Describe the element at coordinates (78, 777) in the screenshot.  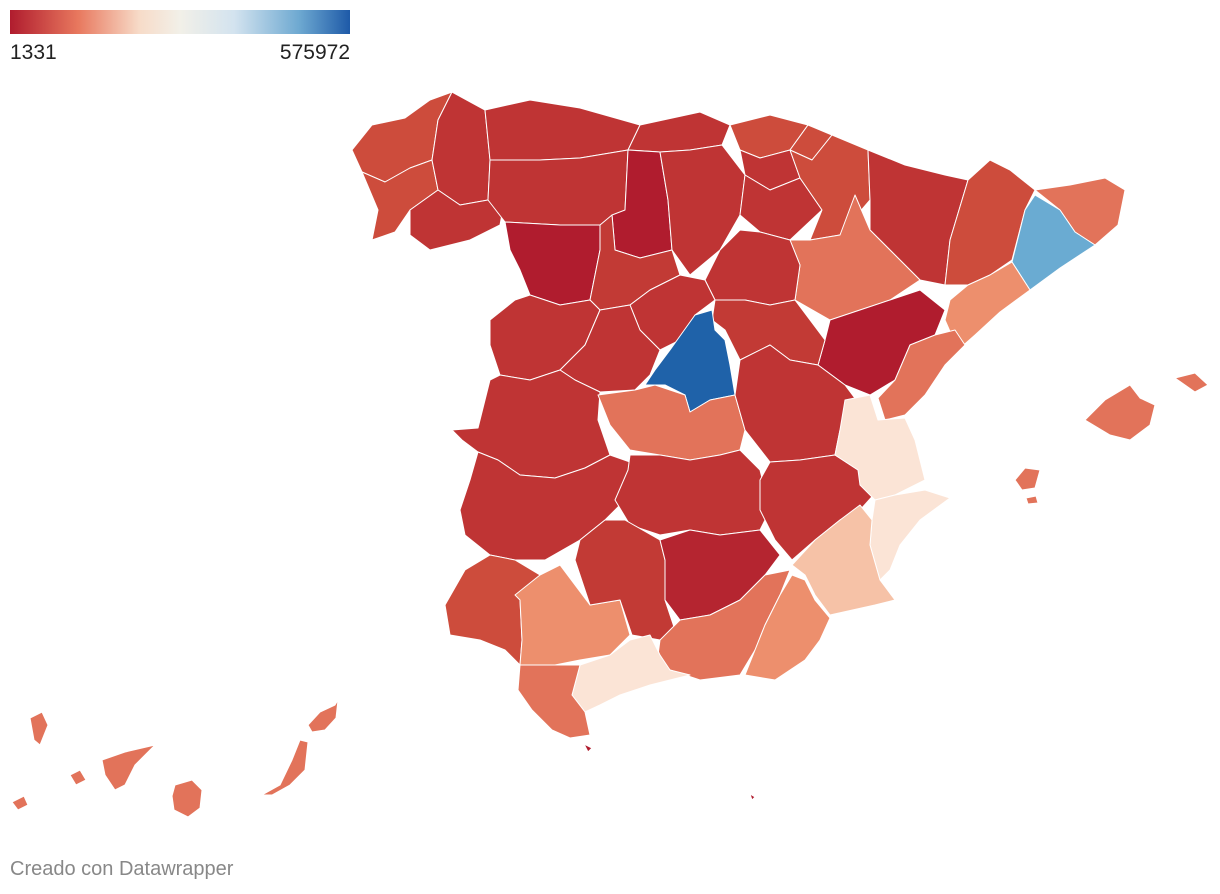
I see `region-la-gomera` at that location.